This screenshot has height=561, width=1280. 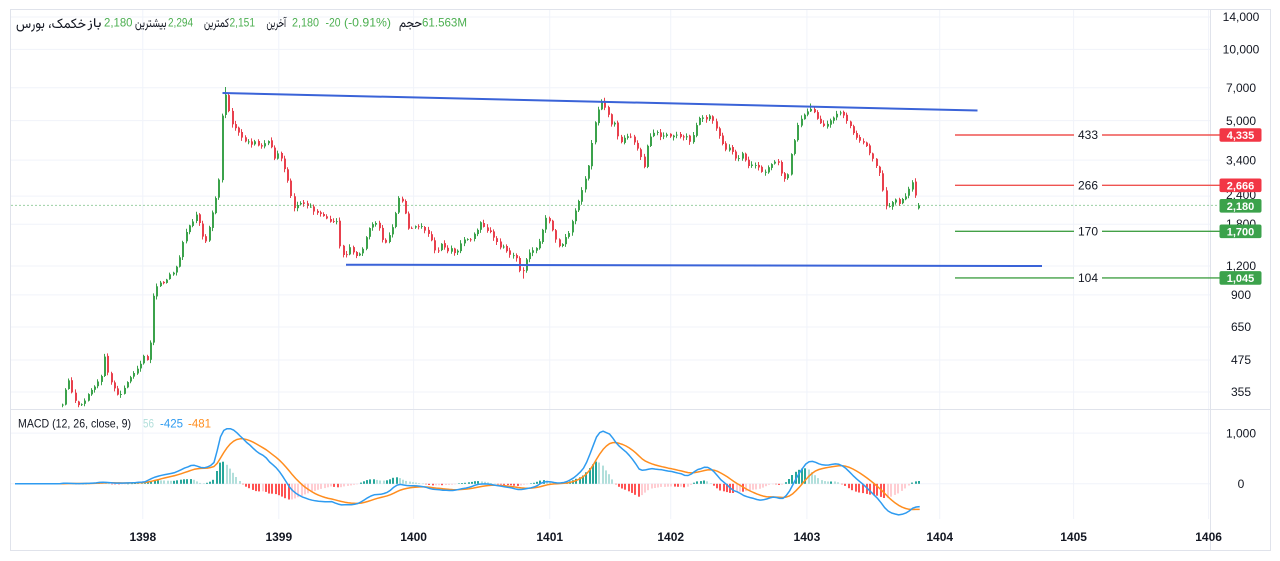 I want to click on svg-text: 14,000, so click(x=1241, y=17).